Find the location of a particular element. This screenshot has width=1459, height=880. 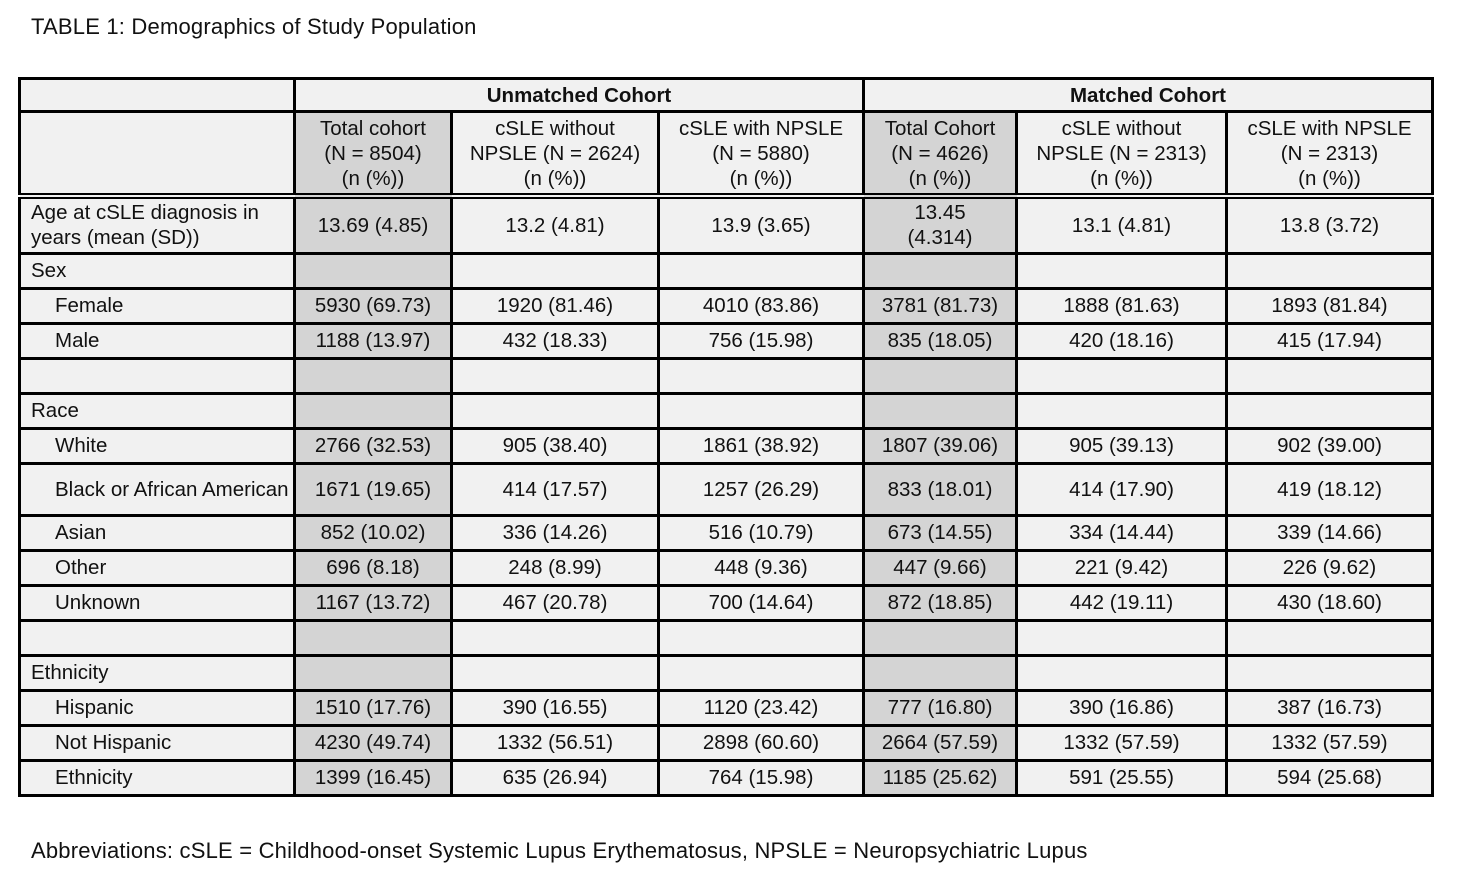

data-cell: 2898 (60.60) is located at coordinates (761, 742).